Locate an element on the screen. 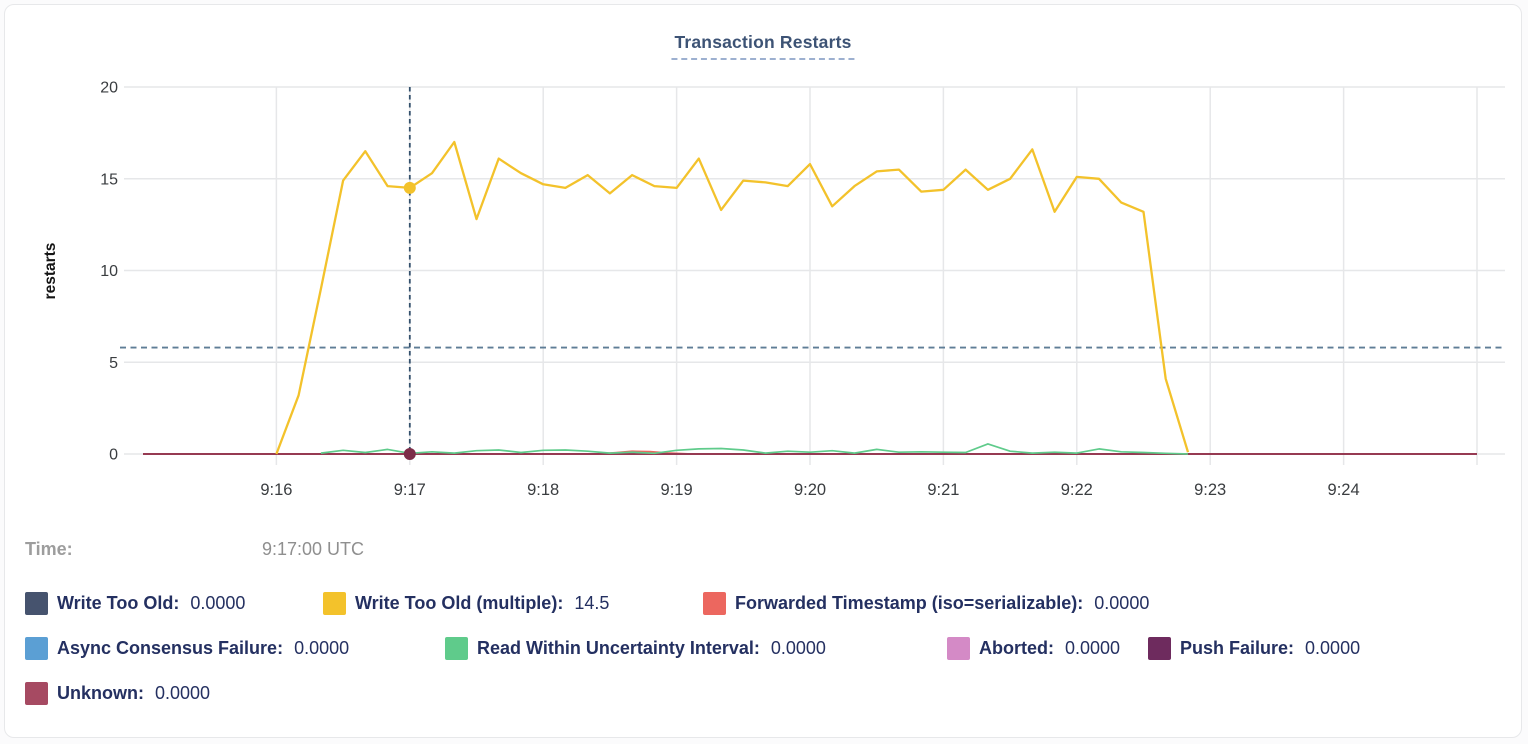  y-tick-label: 10 is located at coordinates (109, 271).